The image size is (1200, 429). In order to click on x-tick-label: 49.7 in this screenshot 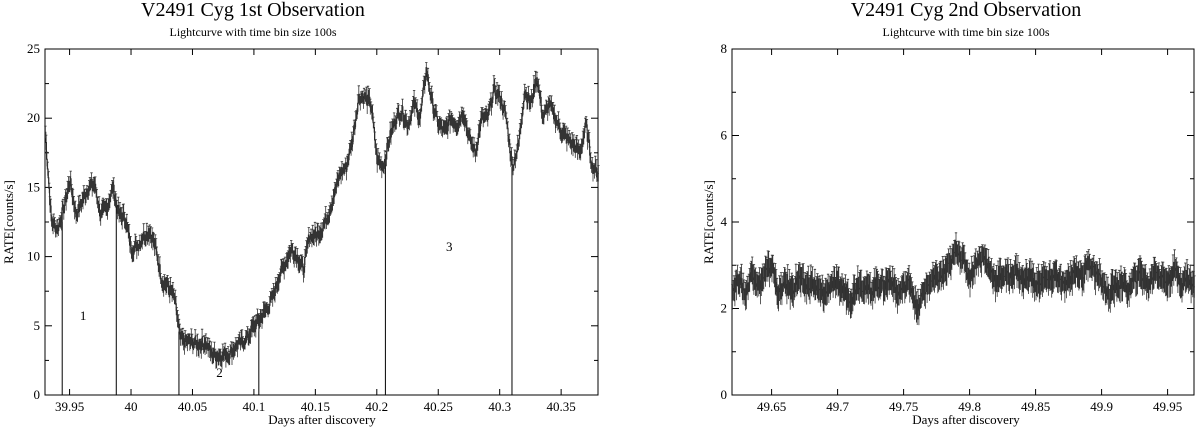, I will do `click(837, 406)`.